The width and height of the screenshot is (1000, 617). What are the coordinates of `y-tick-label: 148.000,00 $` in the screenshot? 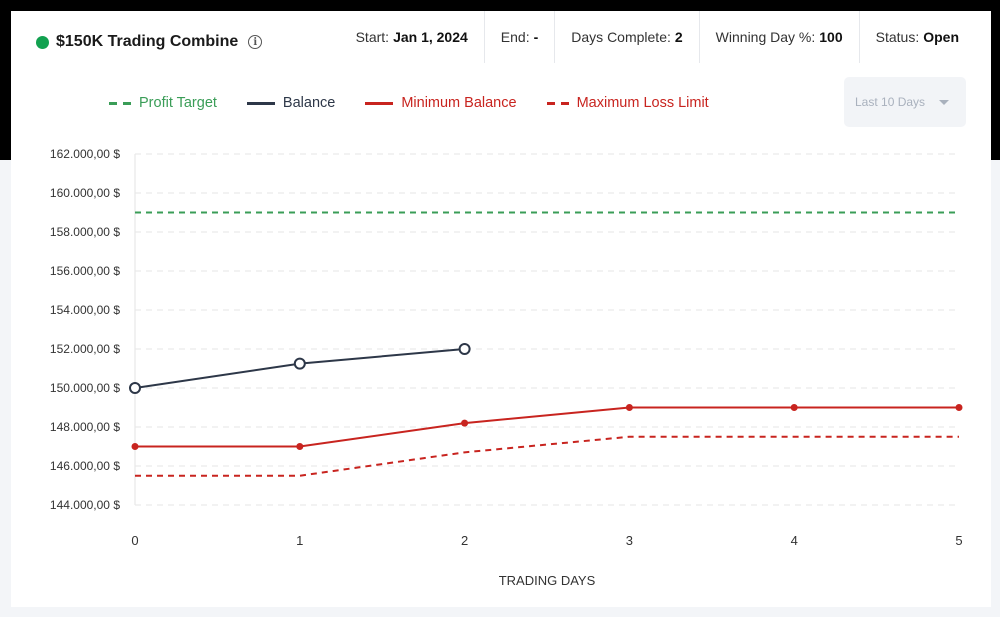 It's located at (85, 427).